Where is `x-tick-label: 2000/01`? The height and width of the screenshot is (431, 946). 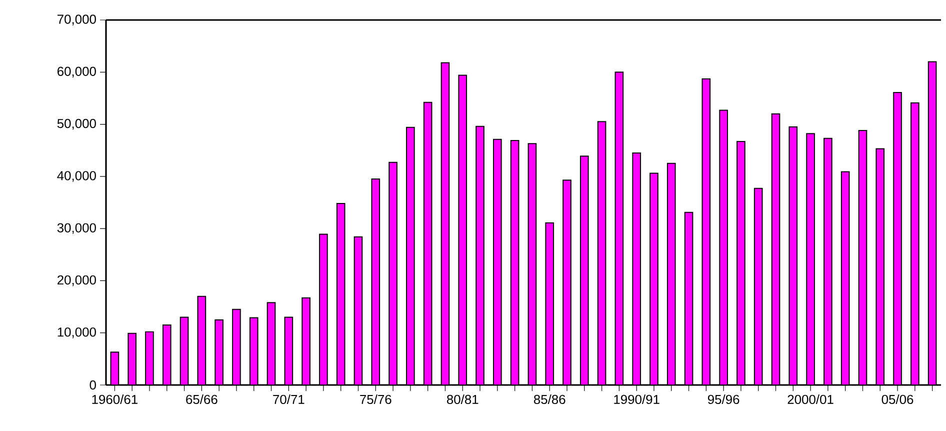
x-tick-label: 2000/01 is located at coordinates (811, 399).